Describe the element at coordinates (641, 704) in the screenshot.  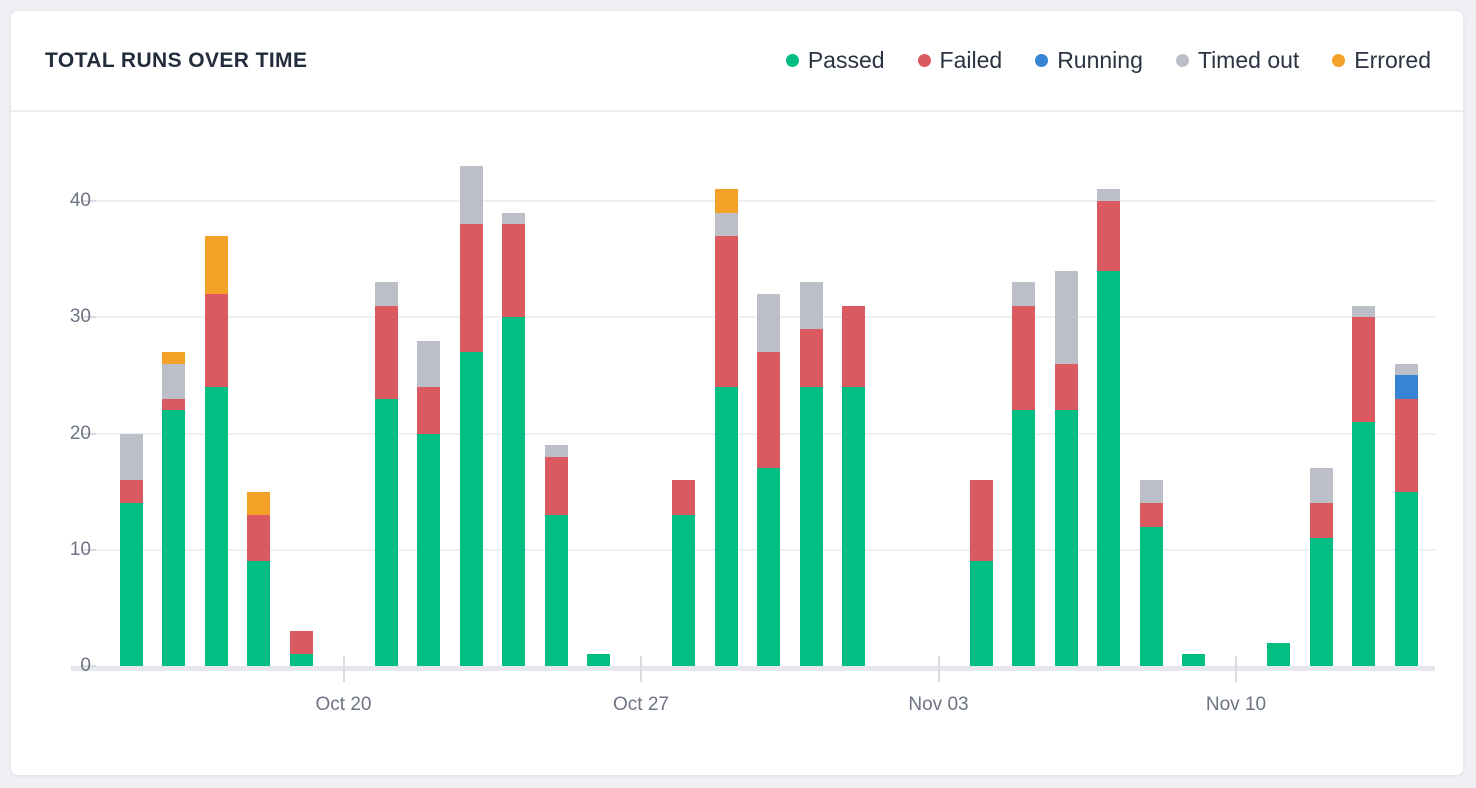
I see `x-axis-label: Oct 27` at that location.